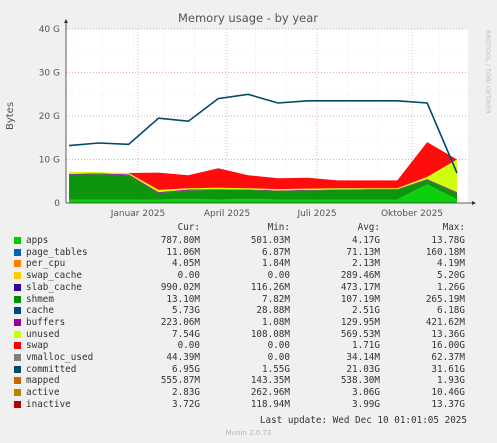 The image size is (497, 443). What do you see at coordinates (10, 116) in the screenshot?
I see `y-axis-label: Bytes` at bounding box center [10, 116].